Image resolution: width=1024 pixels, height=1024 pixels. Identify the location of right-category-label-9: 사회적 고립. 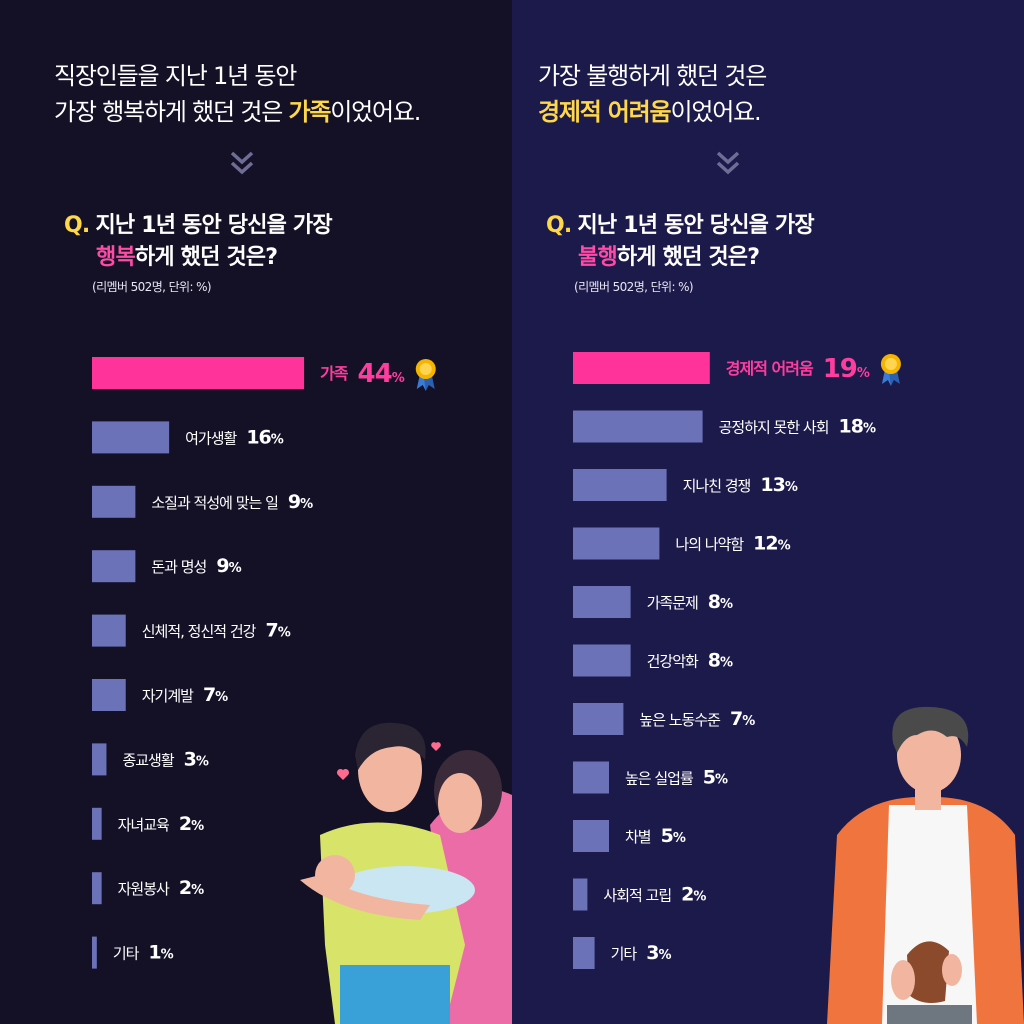
(637, 896).